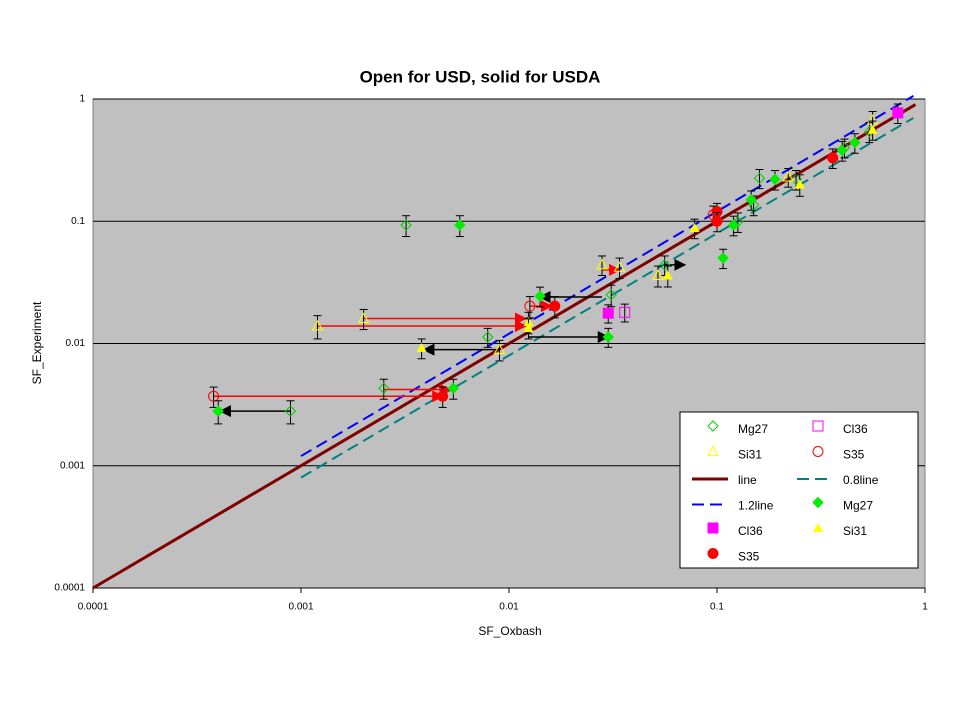 The image size is (960, 720). Describe the element at coordinates (72, 465) in the screenshot. I see `y-tick-label: 0.001` at that location.